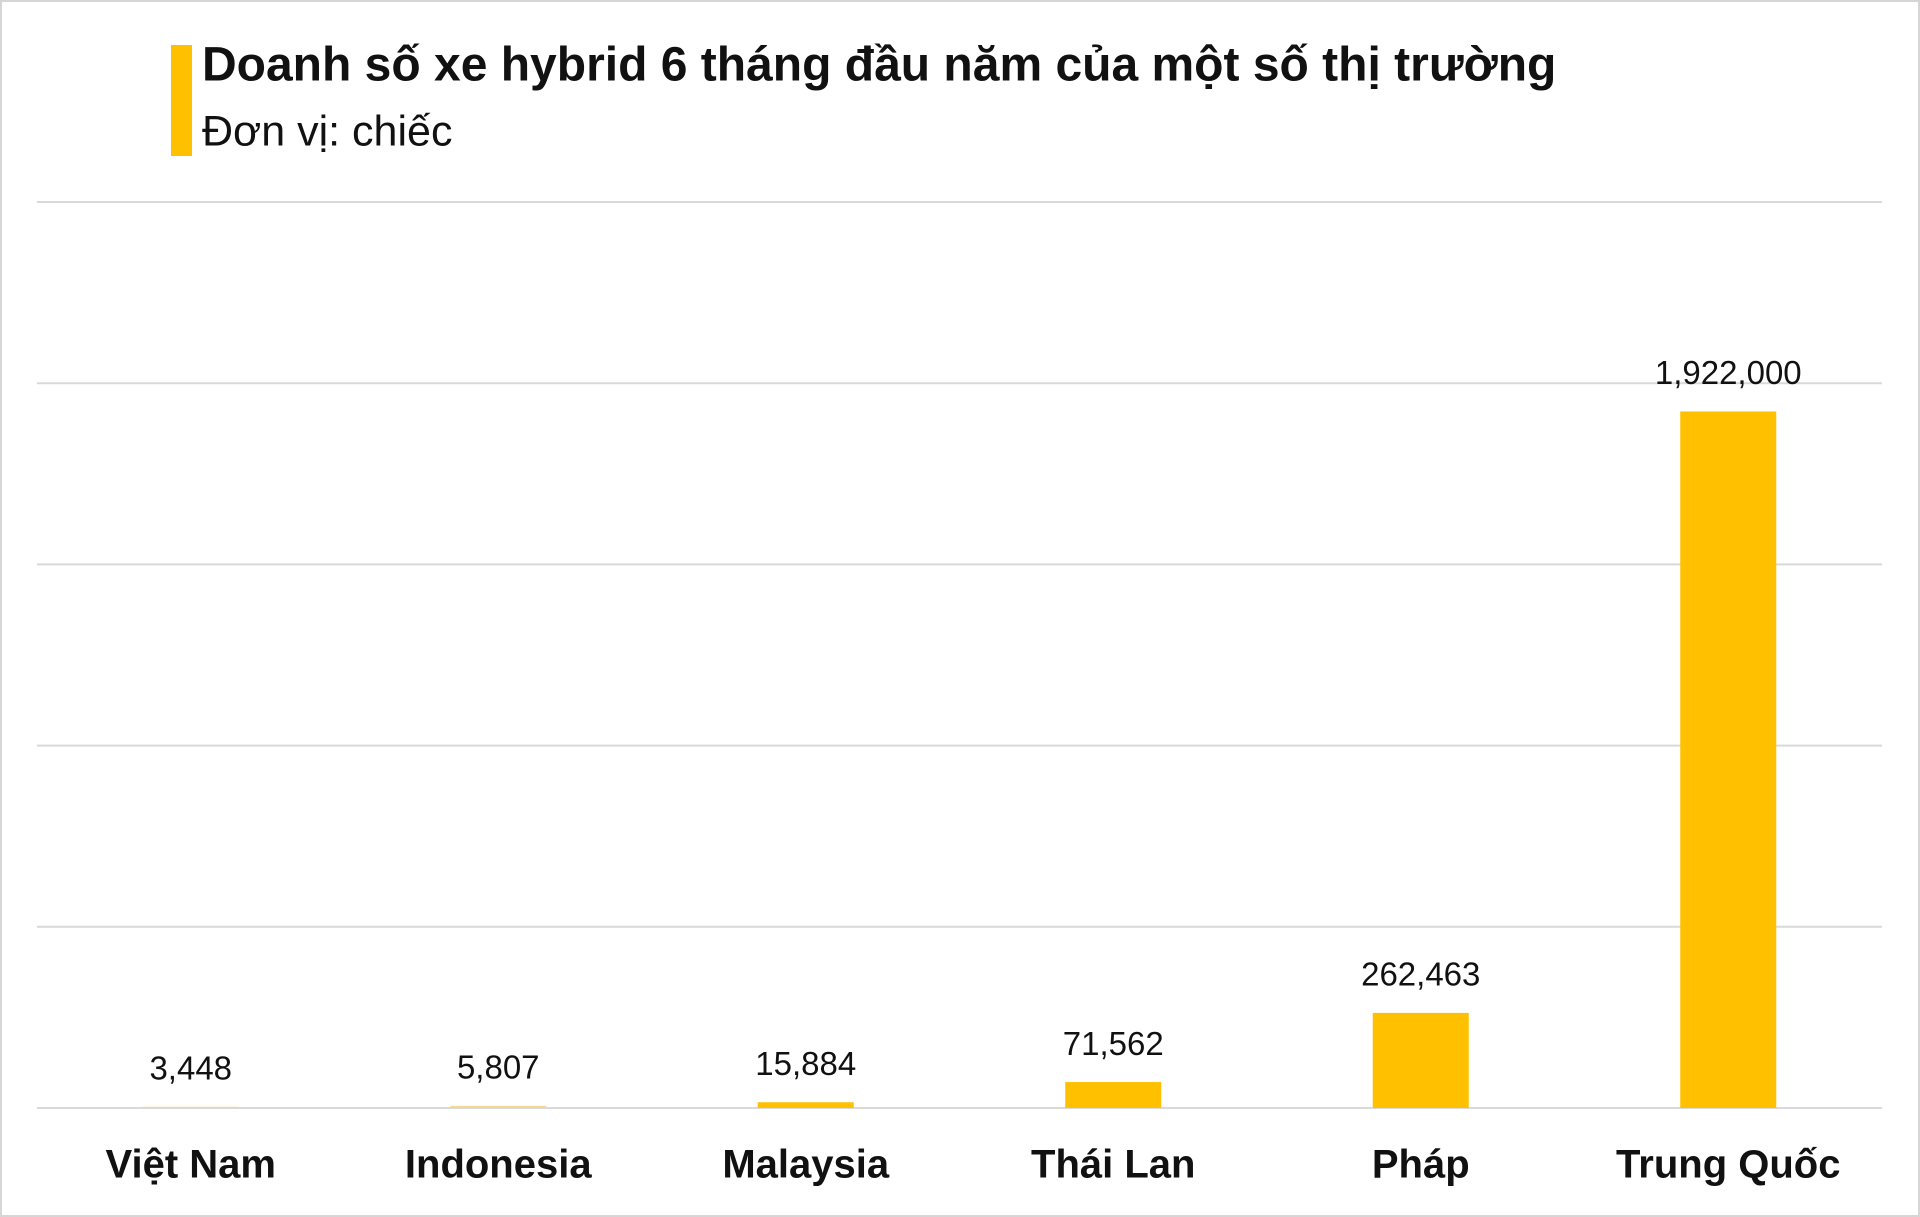 The height and width of the screenshot is (1217, 1920). What do you see at coordinates (327, 131) in the screenshot?
I see `chart-subtitle: Đơn vị: chiếc` at bounding box center [327, 131].